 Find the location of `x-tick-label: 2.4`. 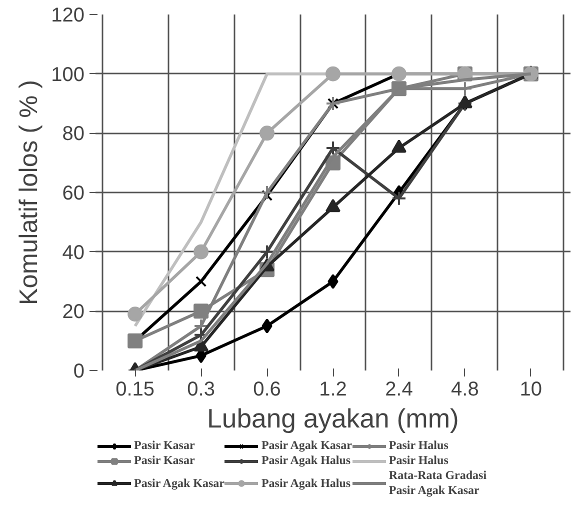

x-tick-label: 2.4 is located at coordinates (399, 389).